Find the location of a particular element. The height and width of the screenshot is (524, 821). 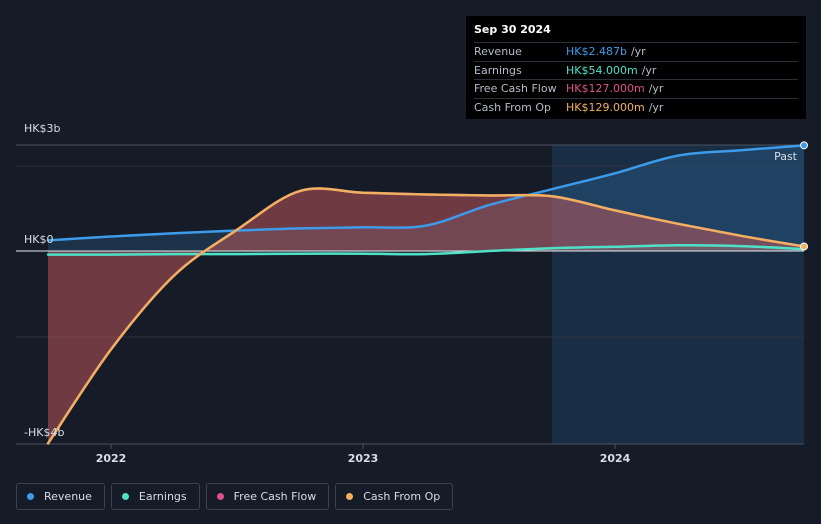

tooltip-label: Free Cash Flow is located at coordinates (515, 88).